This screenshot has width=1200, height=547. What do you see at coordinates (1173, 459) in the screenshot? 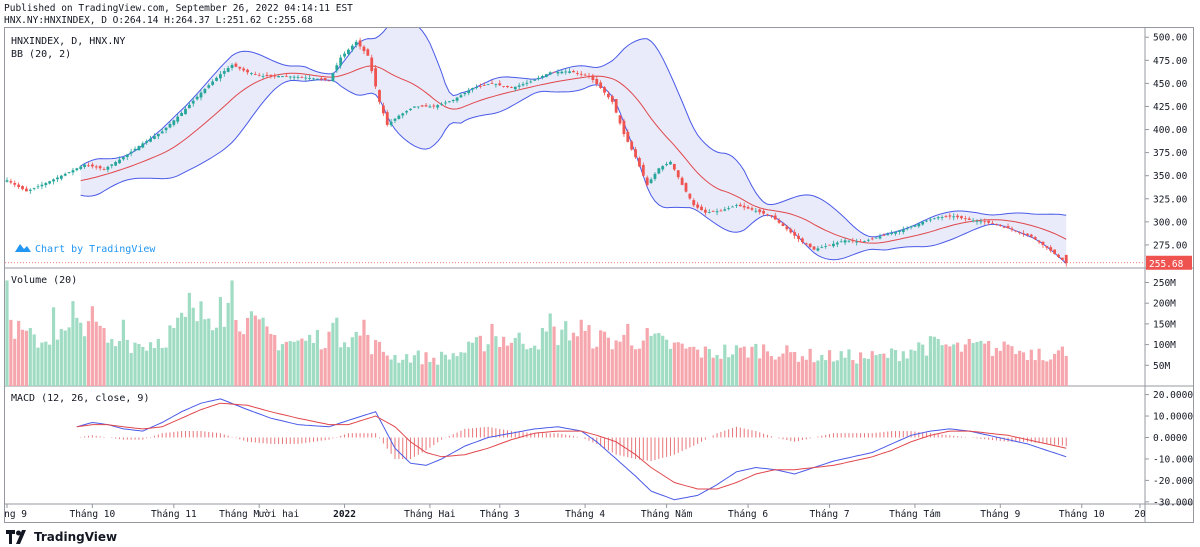
I see `macd-tick-label: -10.0000` at bounding box center [1173, 459].